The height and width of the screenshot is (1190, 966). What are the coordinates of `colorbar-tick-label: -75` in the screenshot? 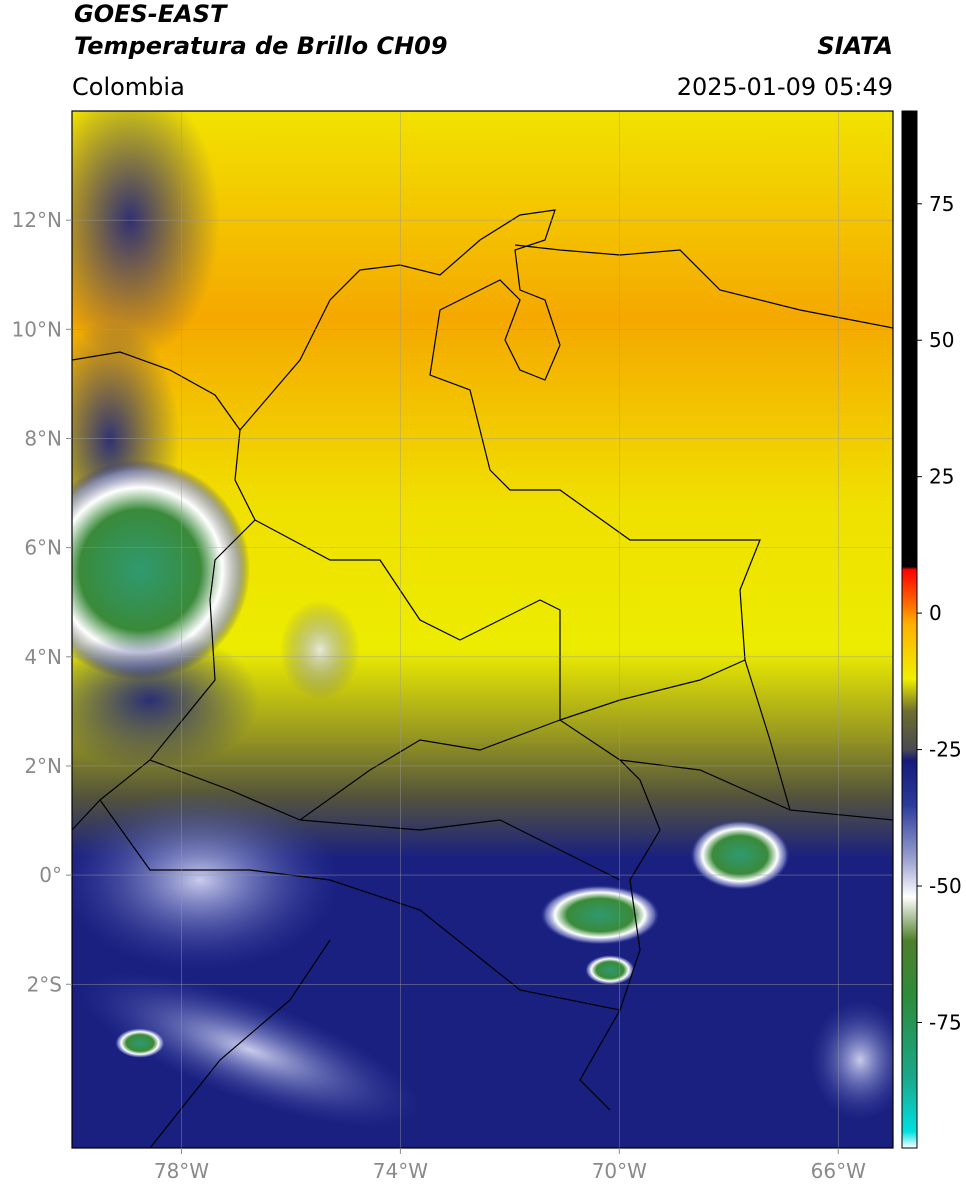 It's located at (945, 1022).